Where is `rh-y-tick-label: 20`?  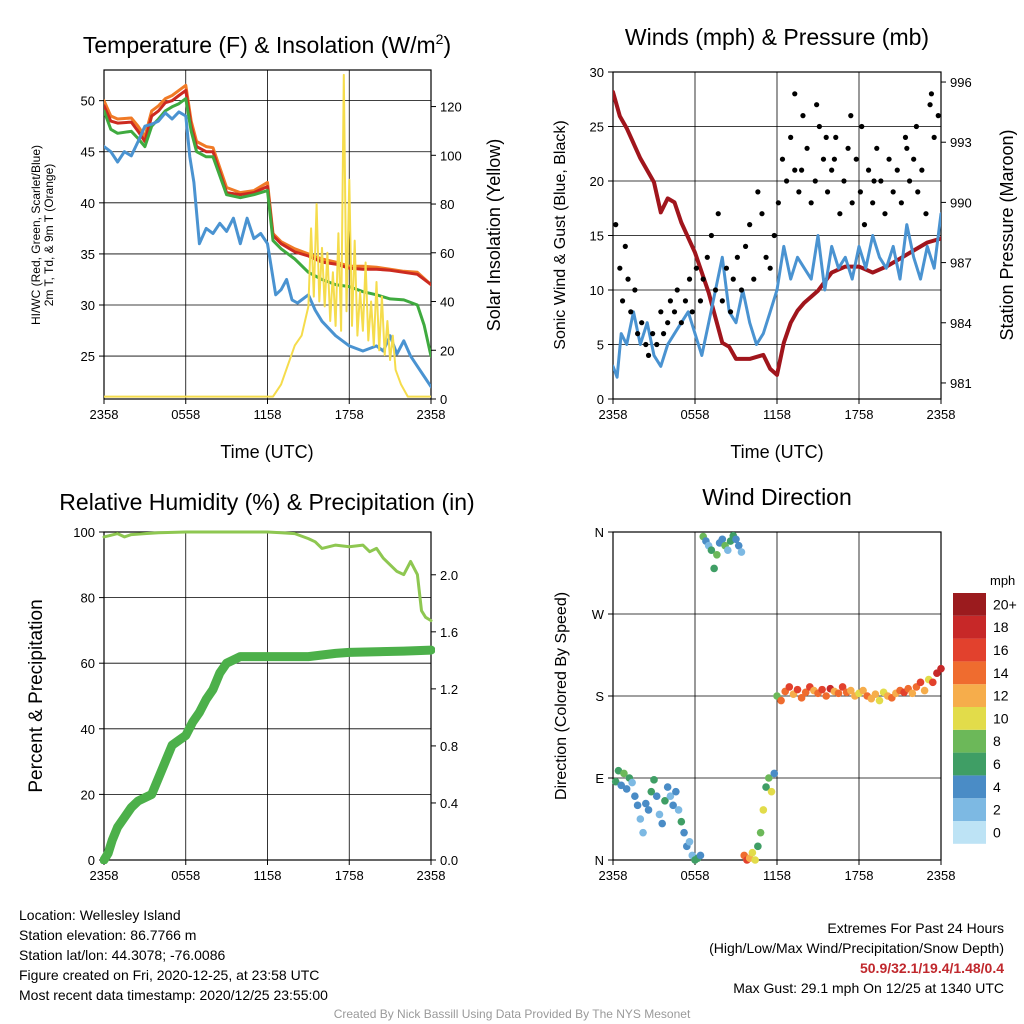 rh-y-tick-label: 20 is located at coordinates (88, 794).